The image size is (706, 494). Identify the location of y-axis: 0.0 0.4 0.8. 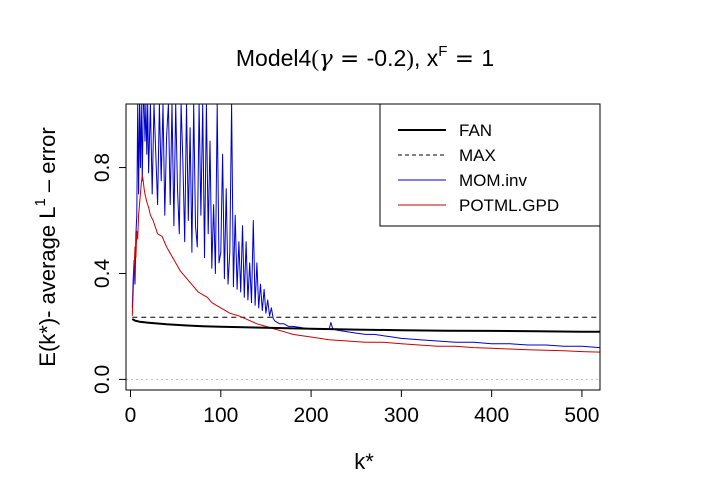
(109, 273).